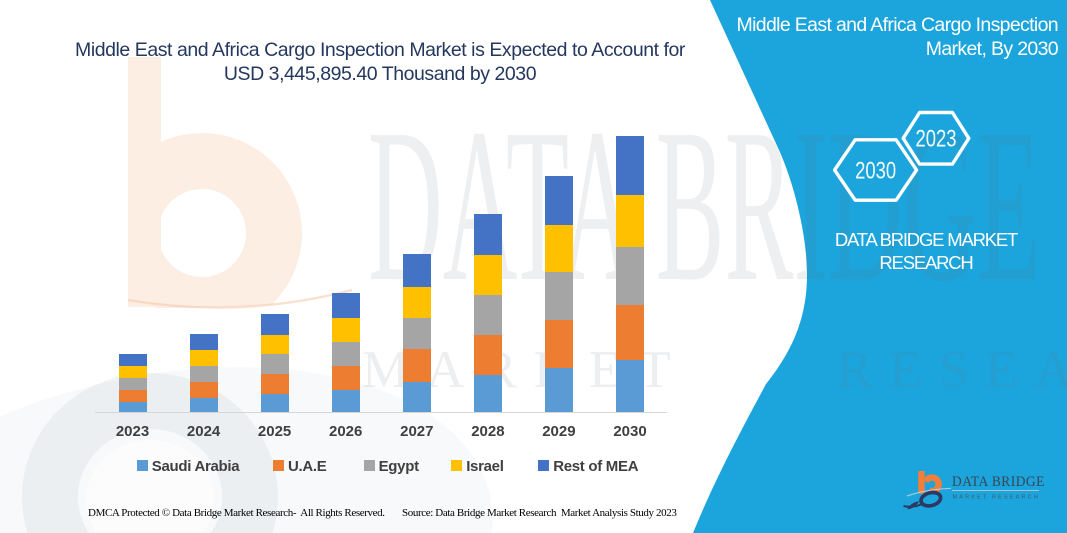 The width and height of the screenshot is (1067, 533). Describe the element at coordinates (936, 139) in the screenshot. I see `svg-text: 2023` at that location.